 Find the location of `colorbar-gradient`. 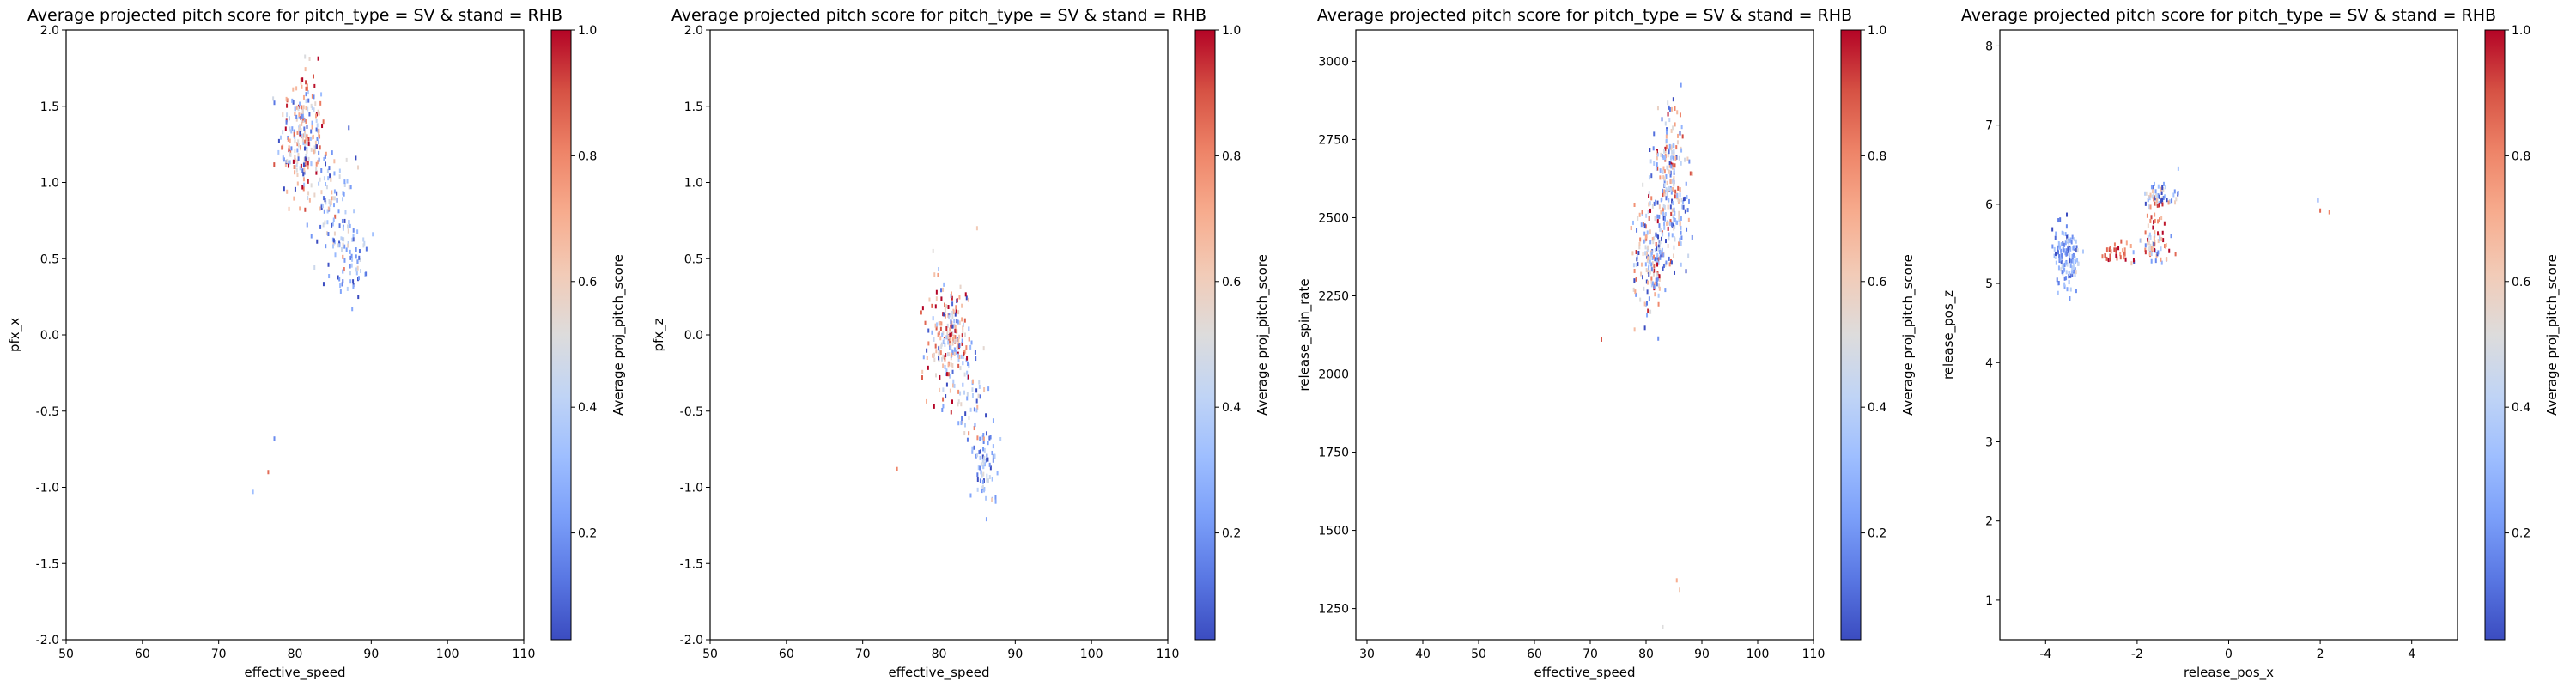

colorbar-gradient is located at coordinates (1205, 335).